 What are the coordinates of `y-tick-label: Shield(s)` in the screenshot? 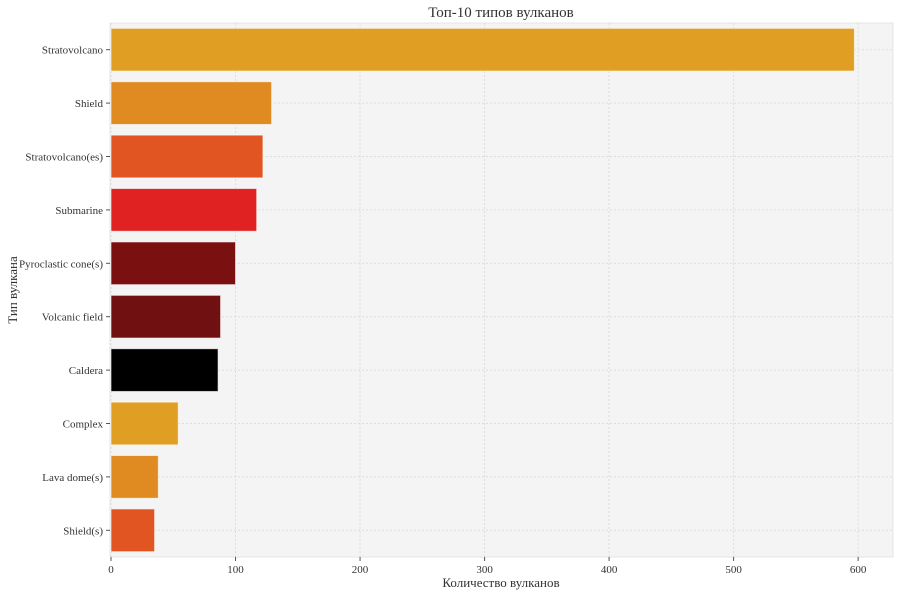 It's located at (83, 531).